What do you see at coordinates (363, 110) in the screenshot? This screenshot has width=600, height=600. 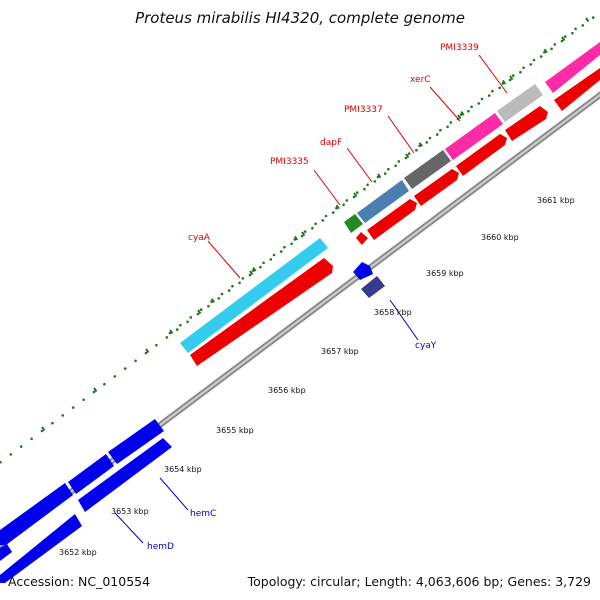 I see `gene-label-PMI3337: PMI3337` at bounding box center [363, 110].